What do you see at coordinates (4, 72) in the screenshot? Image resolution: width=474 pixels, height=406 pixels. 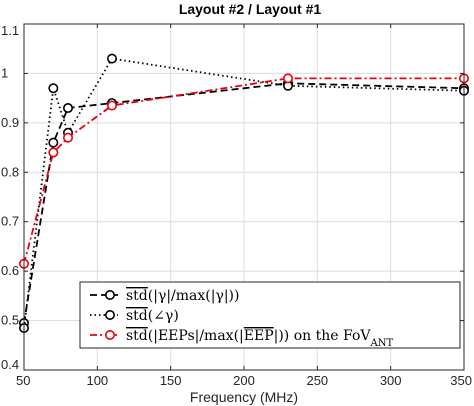 I see `y-tick-label: 1` at bounding box center [4, 72].